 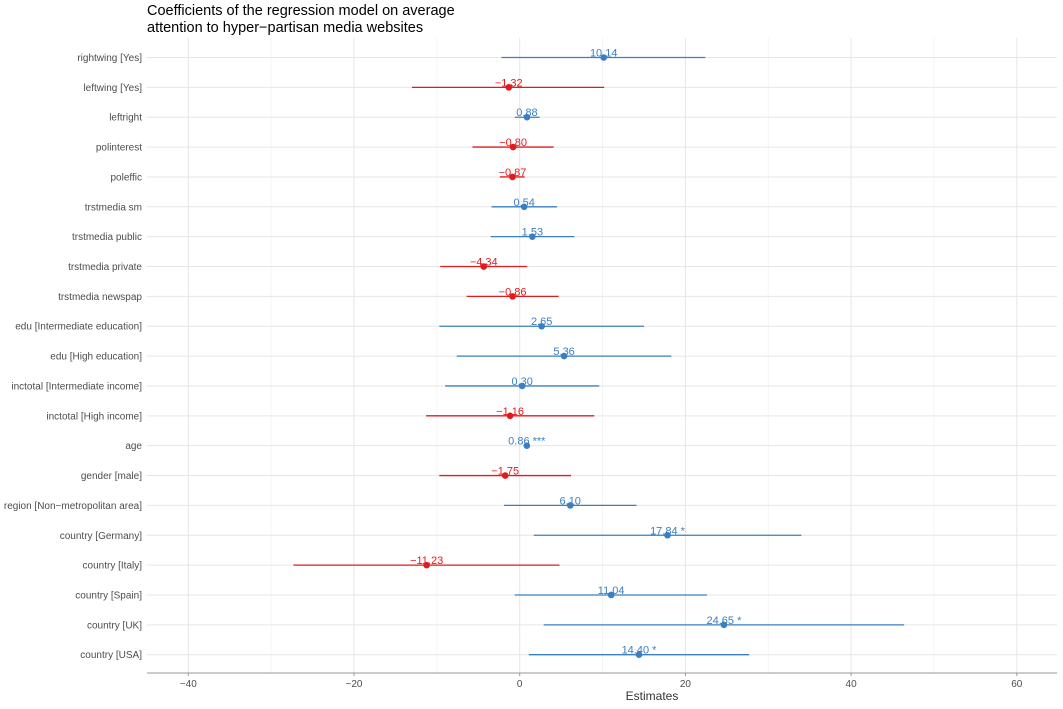 I want to click on estimate-label: 0.88, so click(x=526, y=113).